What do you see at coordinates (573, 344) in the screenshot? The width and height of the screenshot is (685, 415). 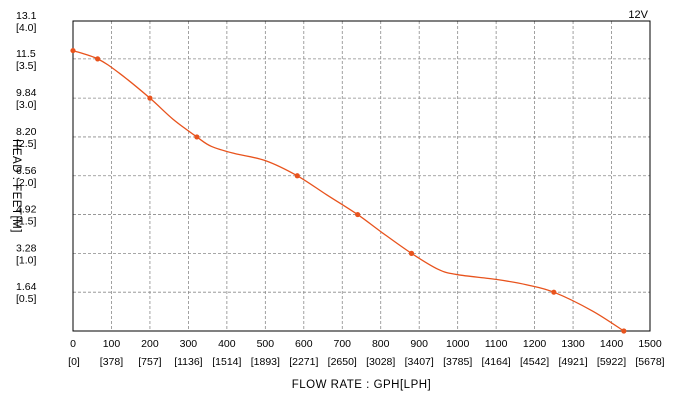 I see `x-tick-label: 1300` at bounding box center [573, 344].